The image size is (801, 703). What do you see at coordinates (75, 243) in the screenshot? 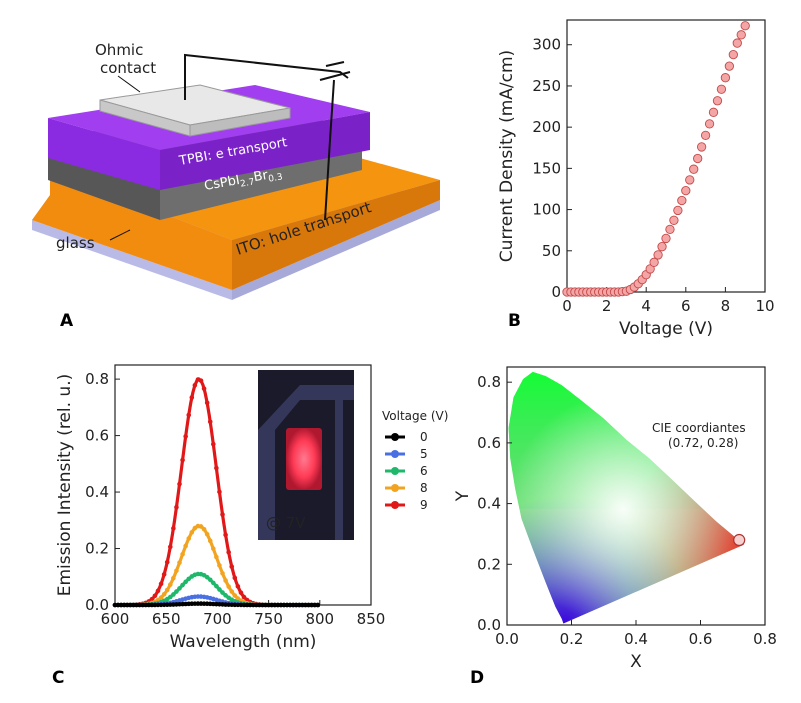
I see `glass-label: glass` at bounding box center [75, 243].